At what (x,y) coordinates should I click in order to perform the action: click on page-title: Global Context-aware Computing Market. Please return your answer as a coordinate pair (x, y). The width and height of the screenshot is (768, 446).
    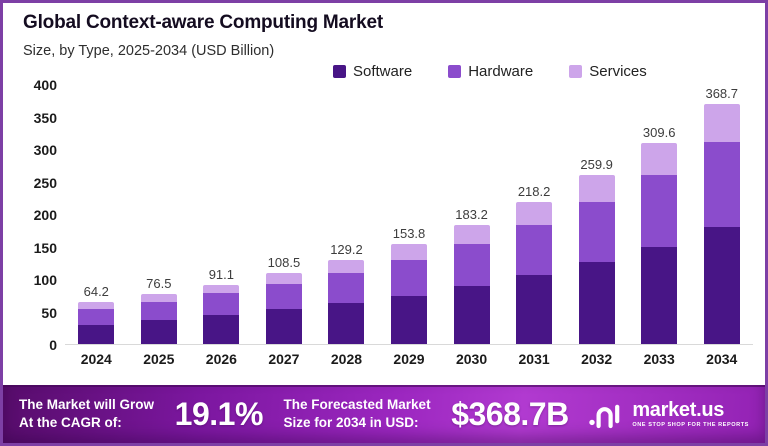
    Looking at the image, I should click on (203, 22).